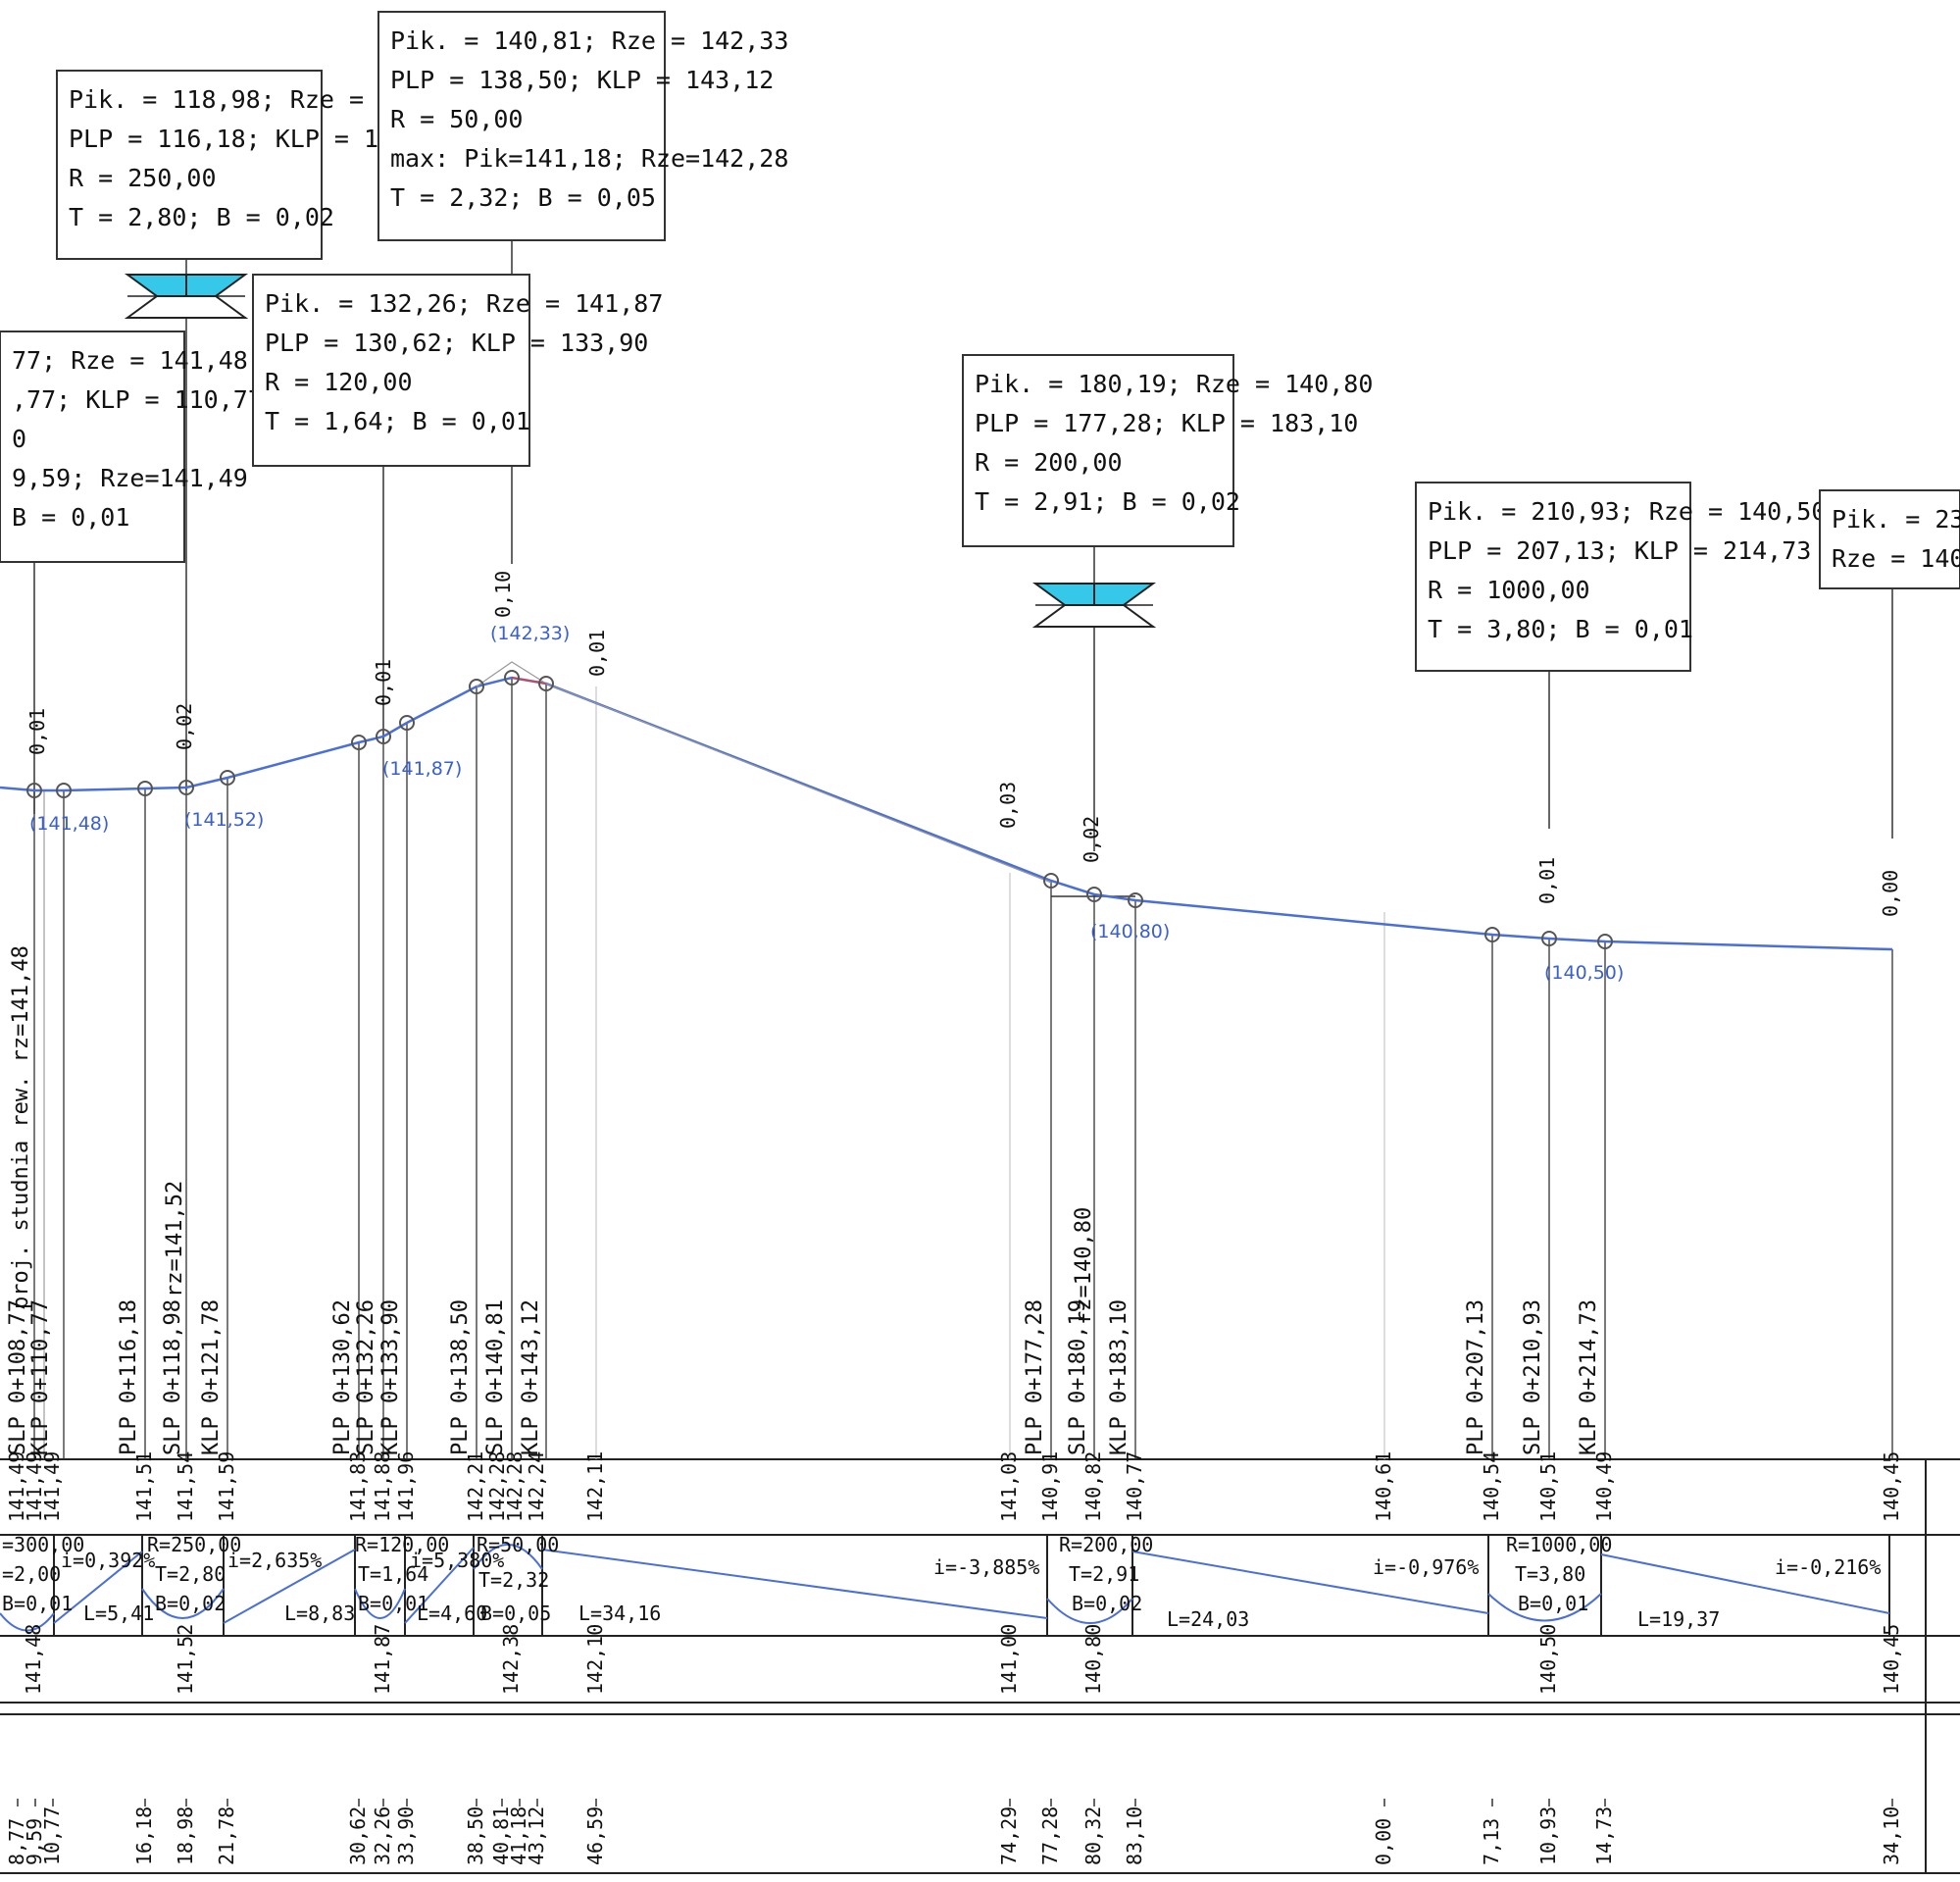  I want to click on row5-value: 10,77, so click(52, 1836).